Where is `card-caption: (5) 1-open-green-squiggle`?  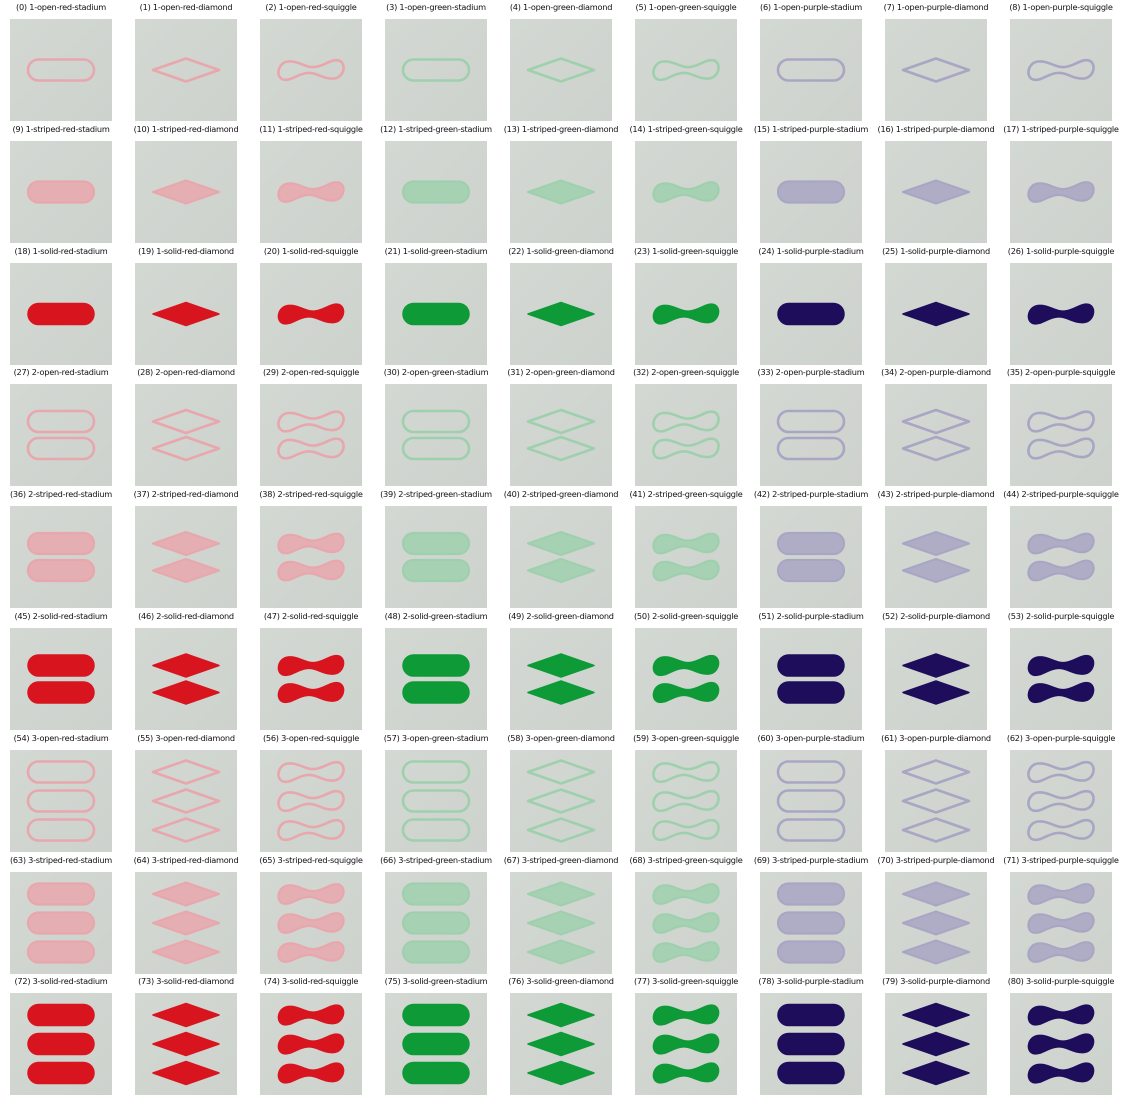 card-caption: (5) 1-open-green-squiggle is located at coordinates (686, 7).